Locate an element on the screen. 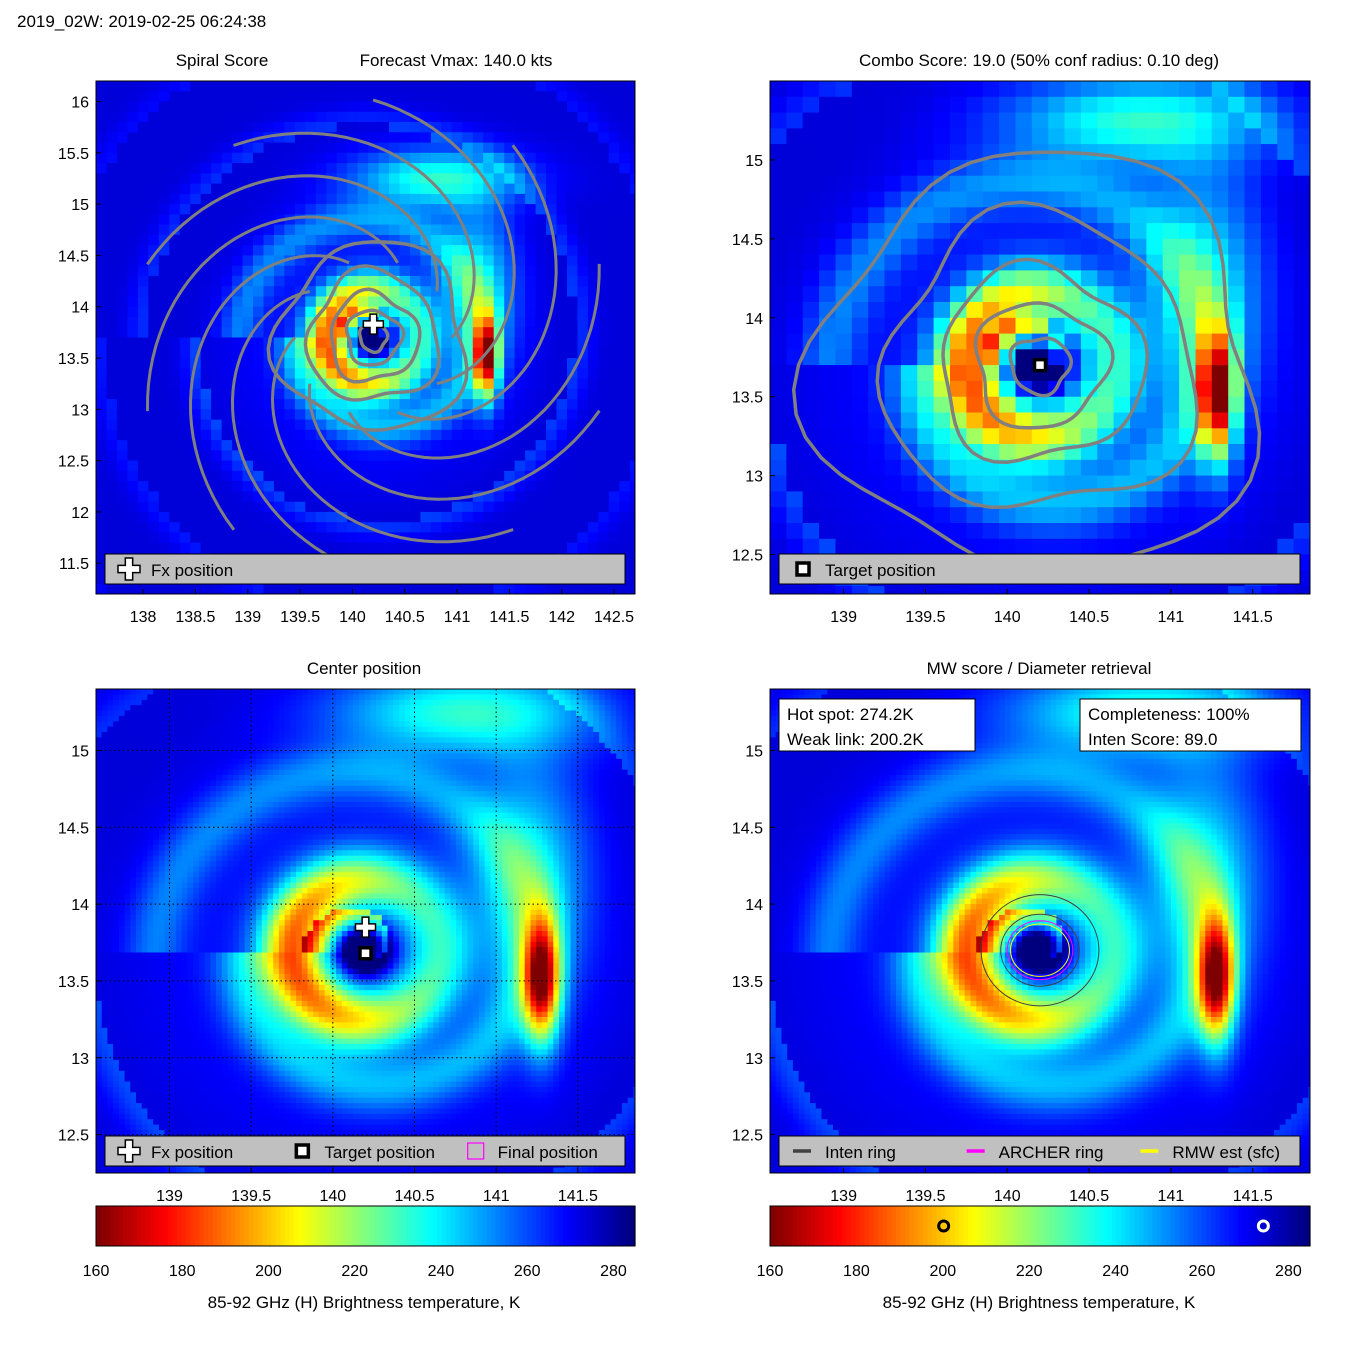 This screenshot has width=1350, height=1350. x-tick-label: 141 is located at coordinates (1171, 617).